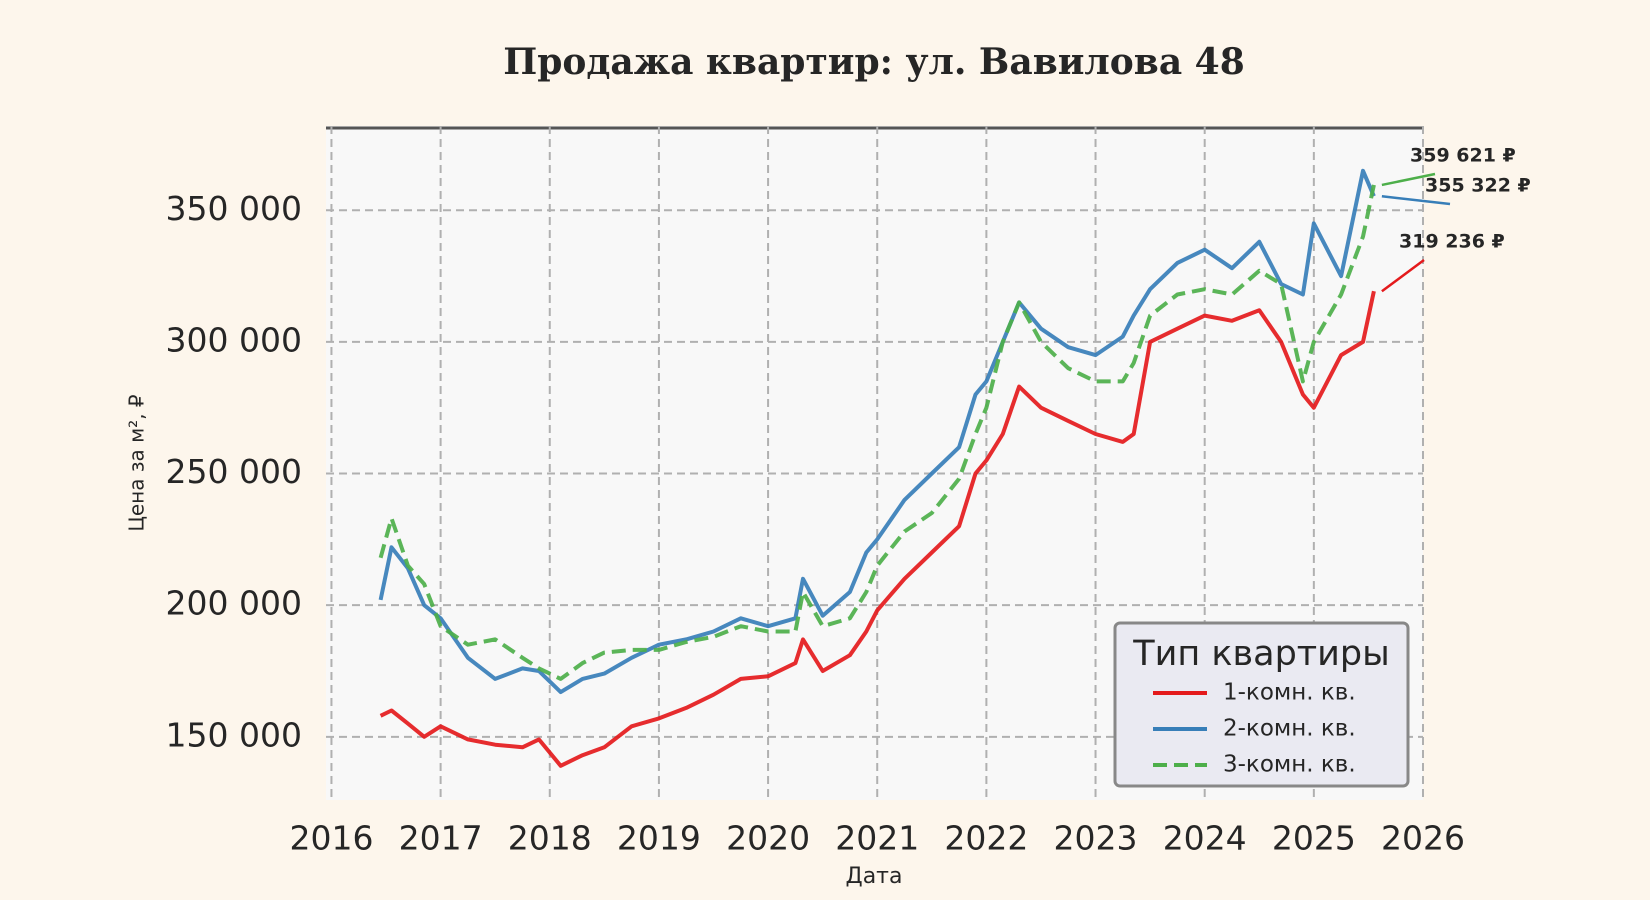  I want to click on x-tick-label: 2025, so click(1314, 838).